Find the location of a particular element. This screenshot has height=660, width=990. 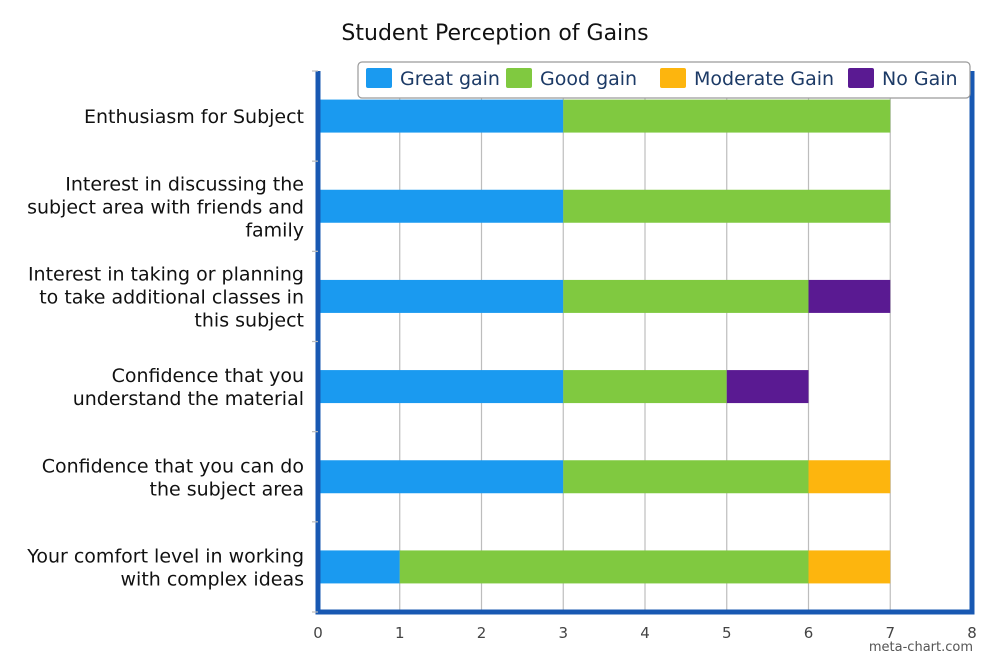

legend: Great gain Good gain Moderate Gain No Gain is located at coordinates (664, 80).